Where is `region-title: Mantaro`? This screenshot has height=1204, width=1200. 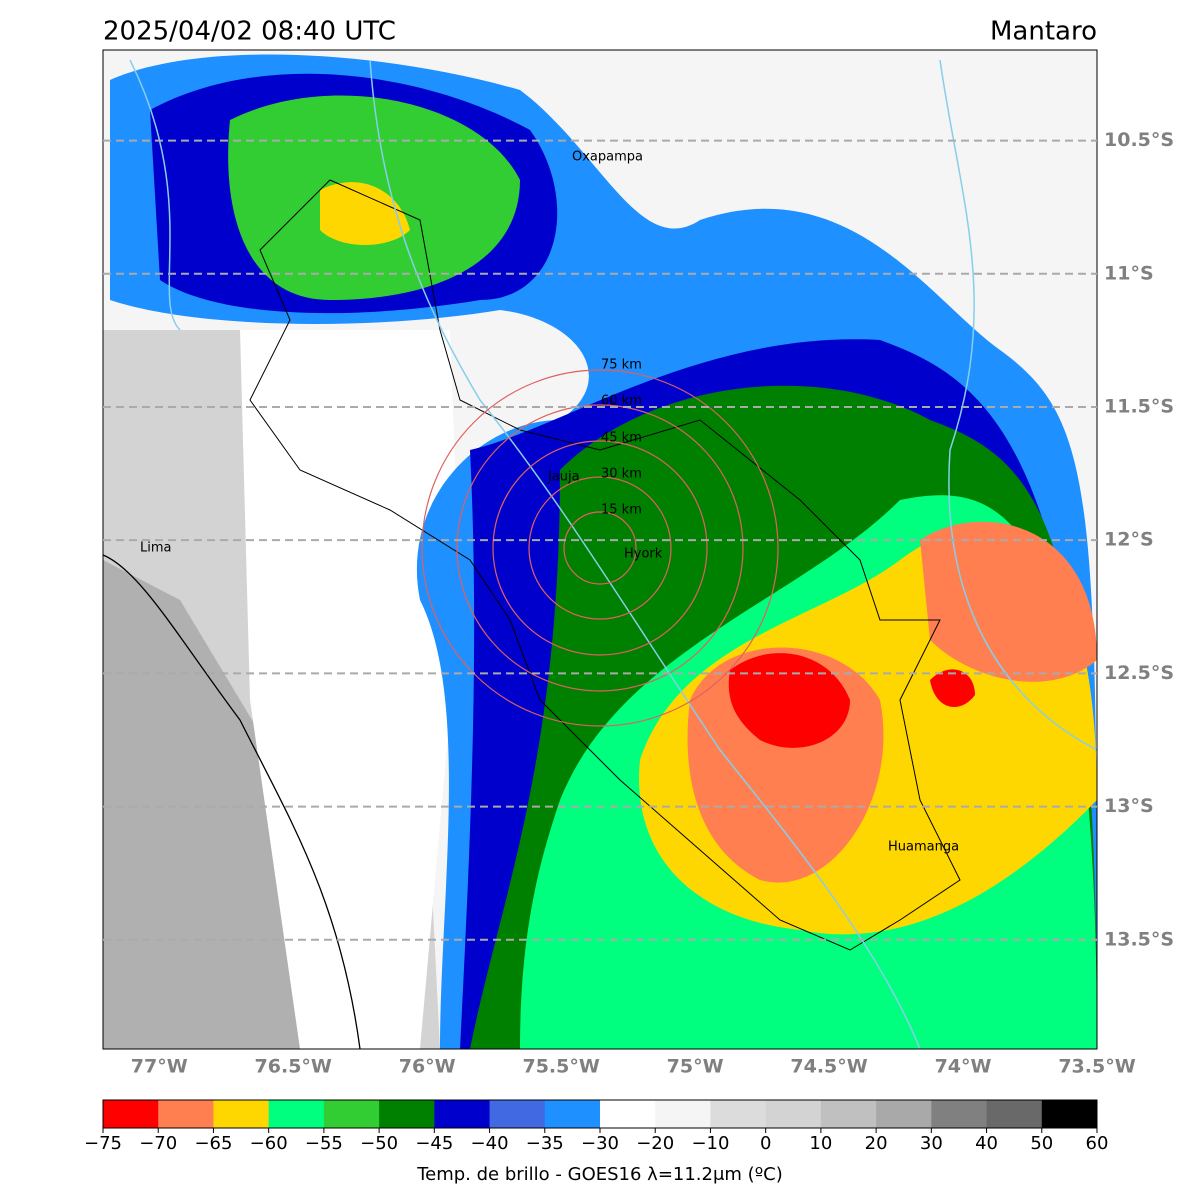
region-title: Mantaro is located at coordinates (1043, 32).